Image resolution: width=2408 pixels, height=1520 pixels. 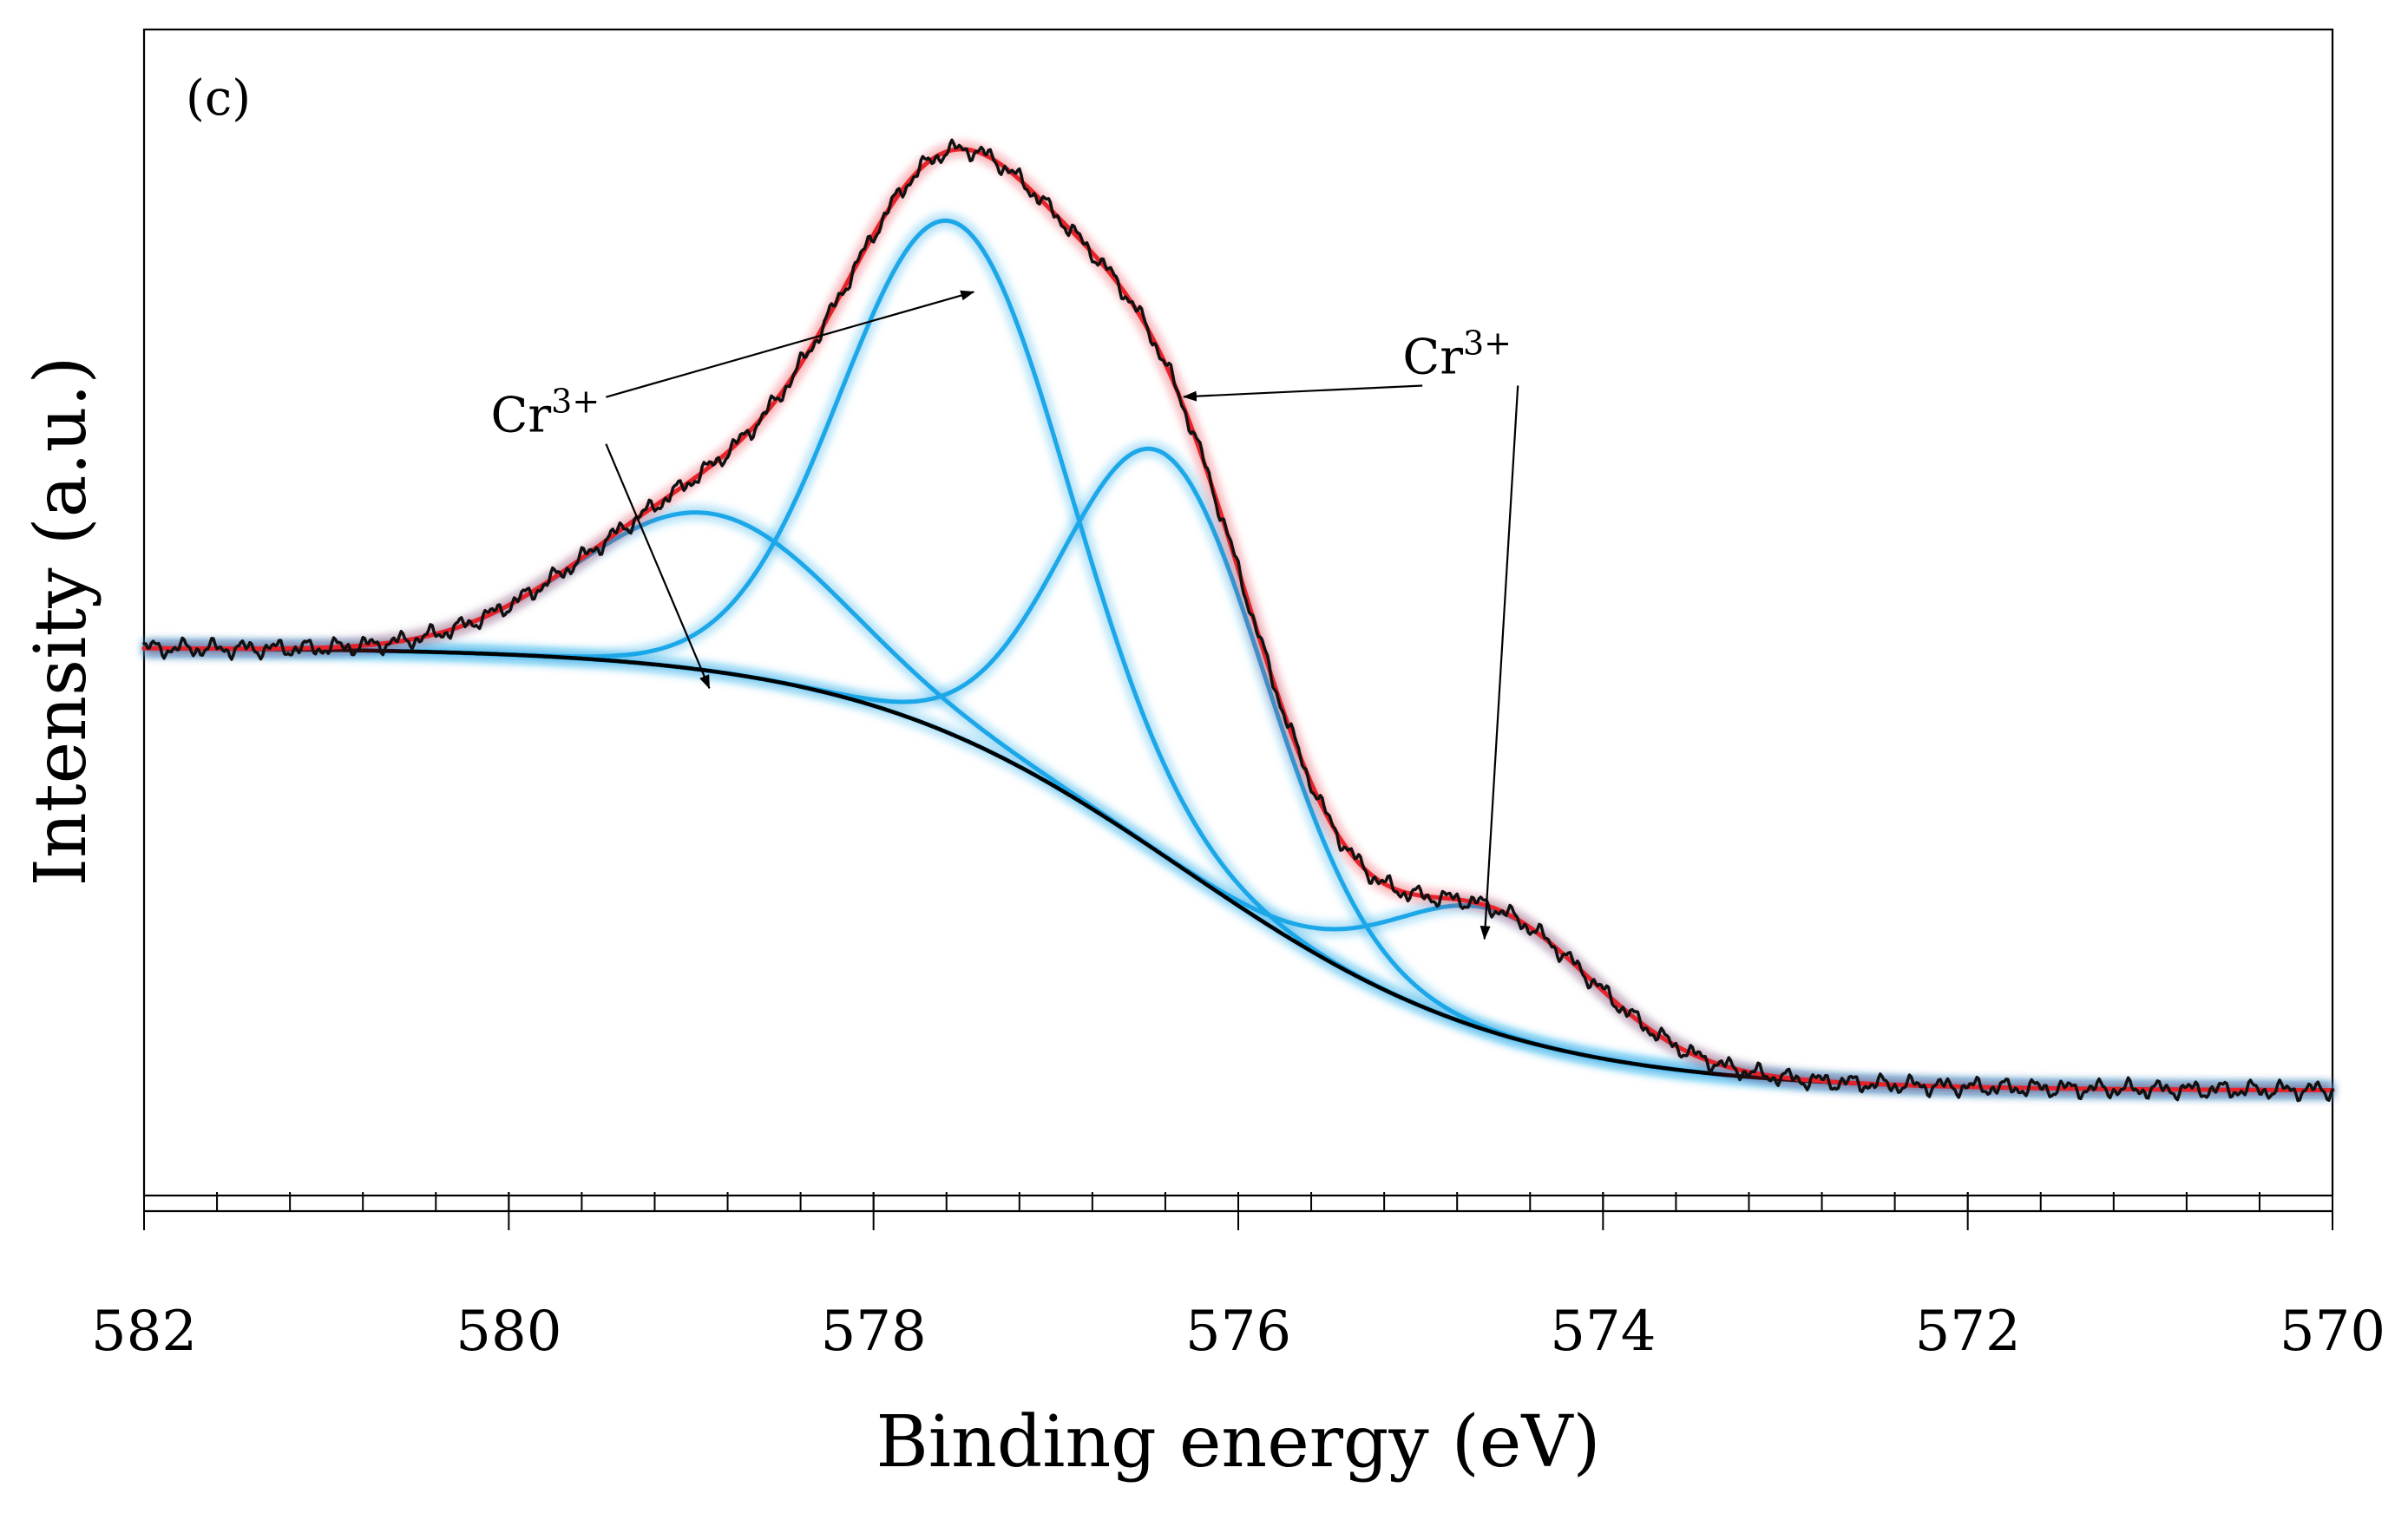 I want to click on x-tick-label: 572, so click(x=1968, y=1332).